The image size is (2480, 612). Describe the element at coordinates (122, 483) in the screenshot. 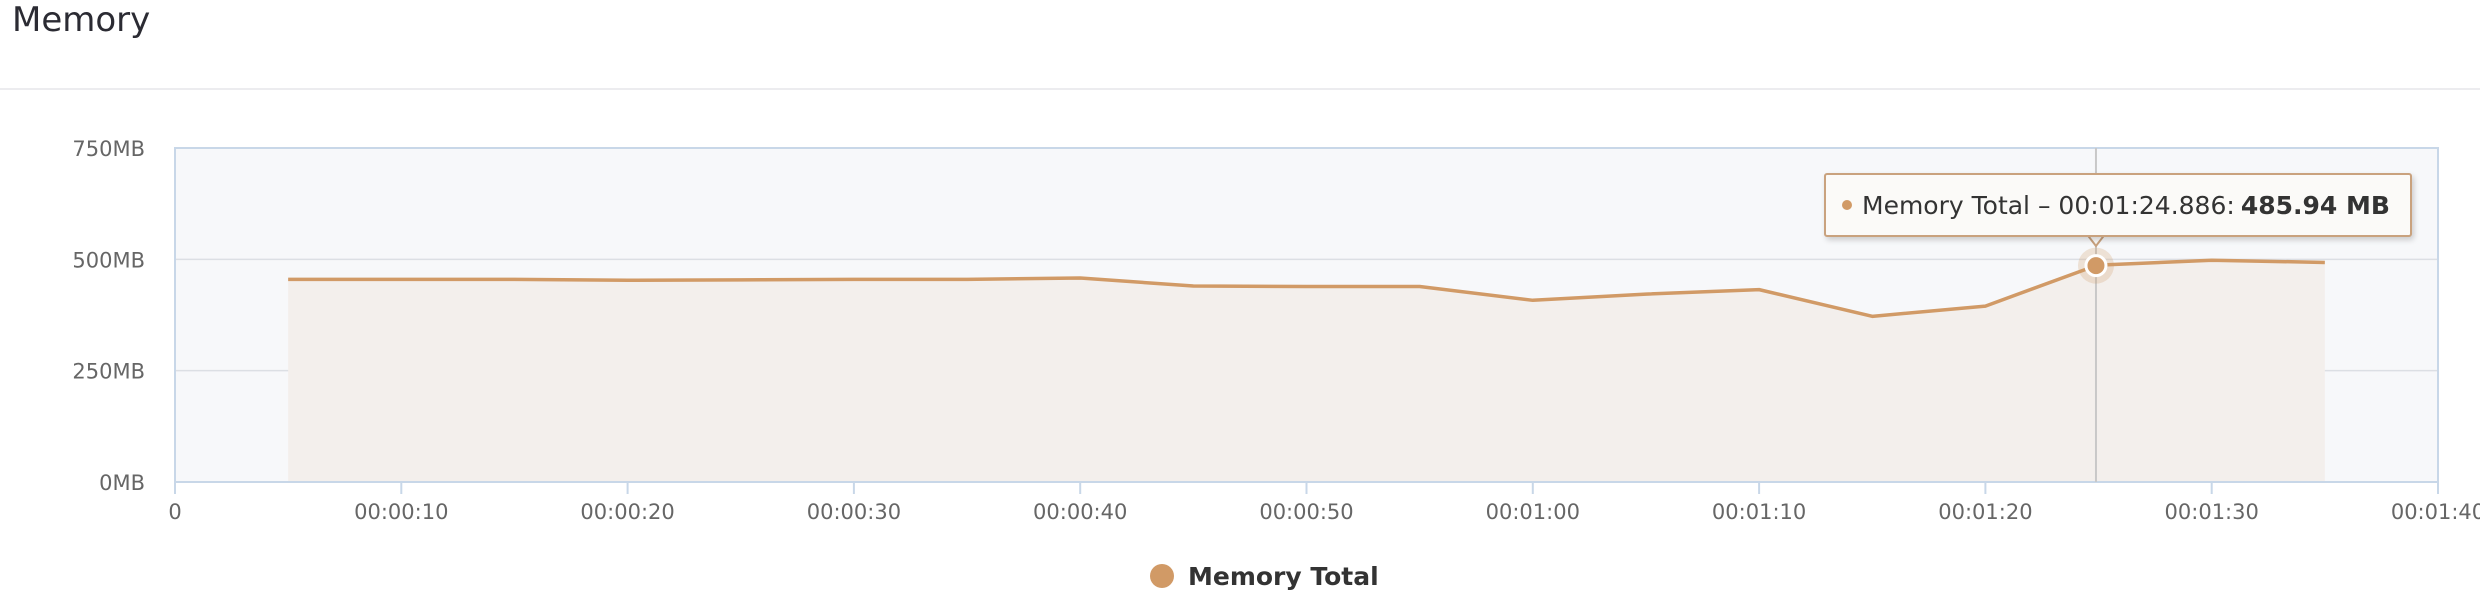

I see `y-tick-label: 0MB` at that location.